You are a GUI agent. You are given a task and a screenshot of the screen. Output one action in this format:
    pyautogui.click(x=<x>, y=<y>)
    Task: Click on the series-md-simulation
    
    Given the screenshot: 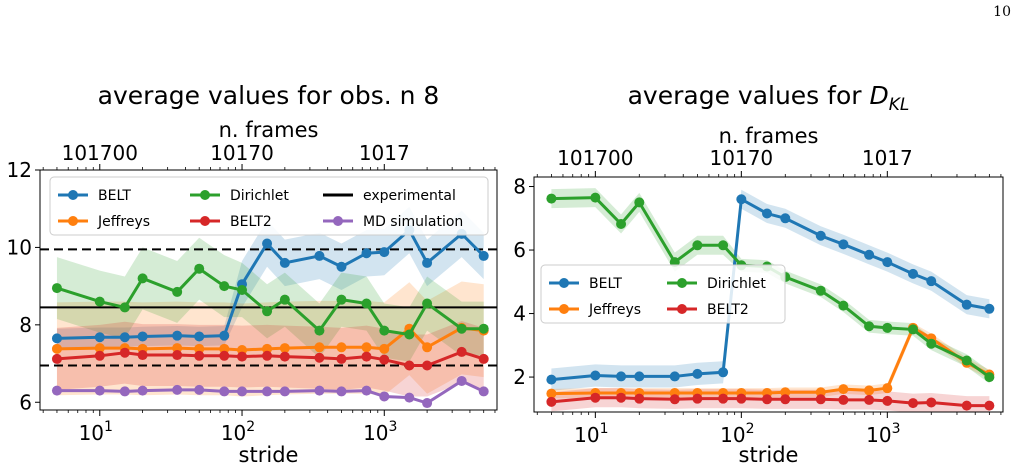 What is the action you would take?
    pyautogui.click(x=270, y=392)
    